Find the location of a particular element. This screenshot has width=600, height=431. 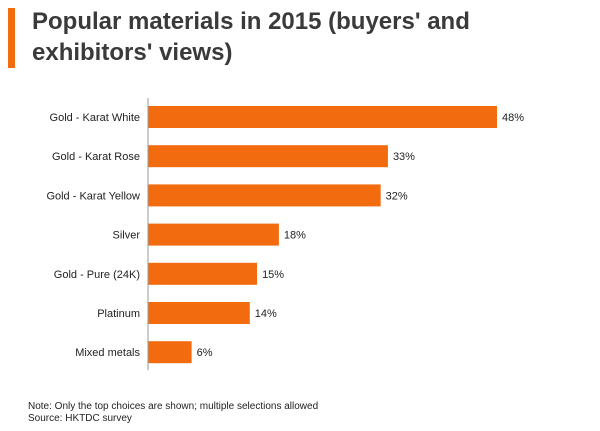

category-label: Gold - Karat Yellow is located at coordinates (93, 196).